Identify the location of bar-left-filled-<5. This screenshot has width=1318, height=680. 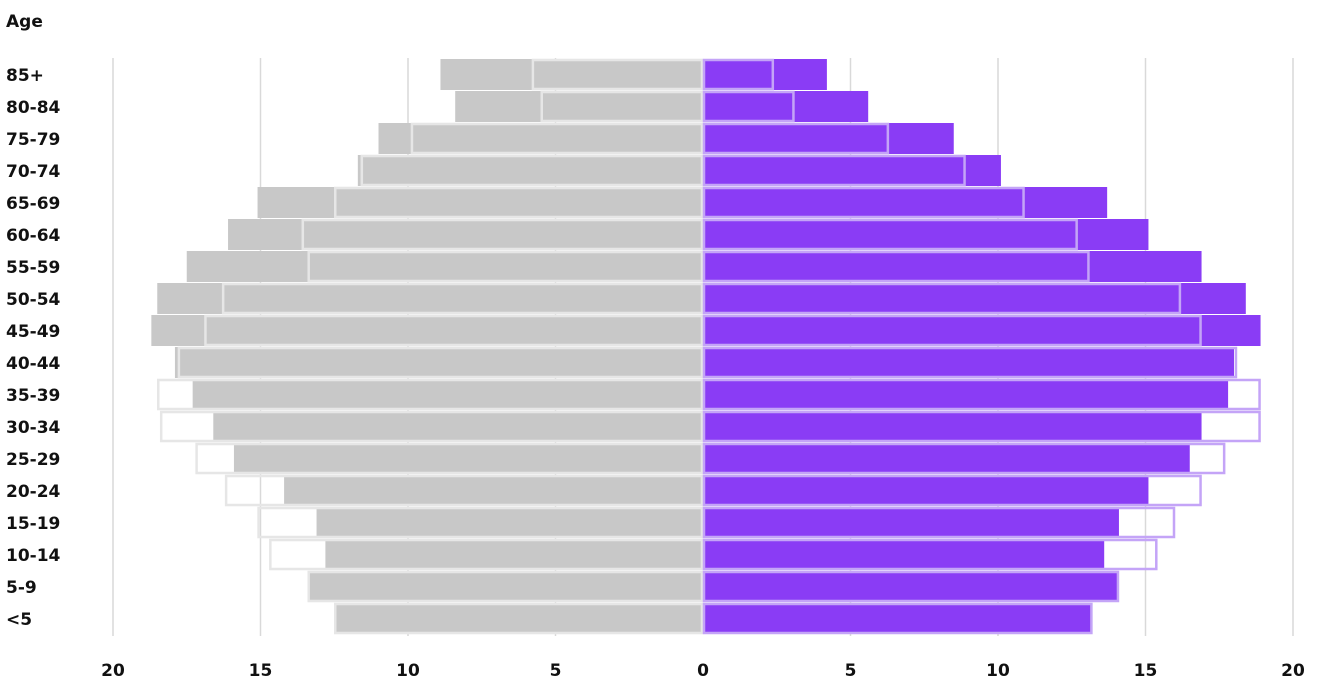
(518, 618).